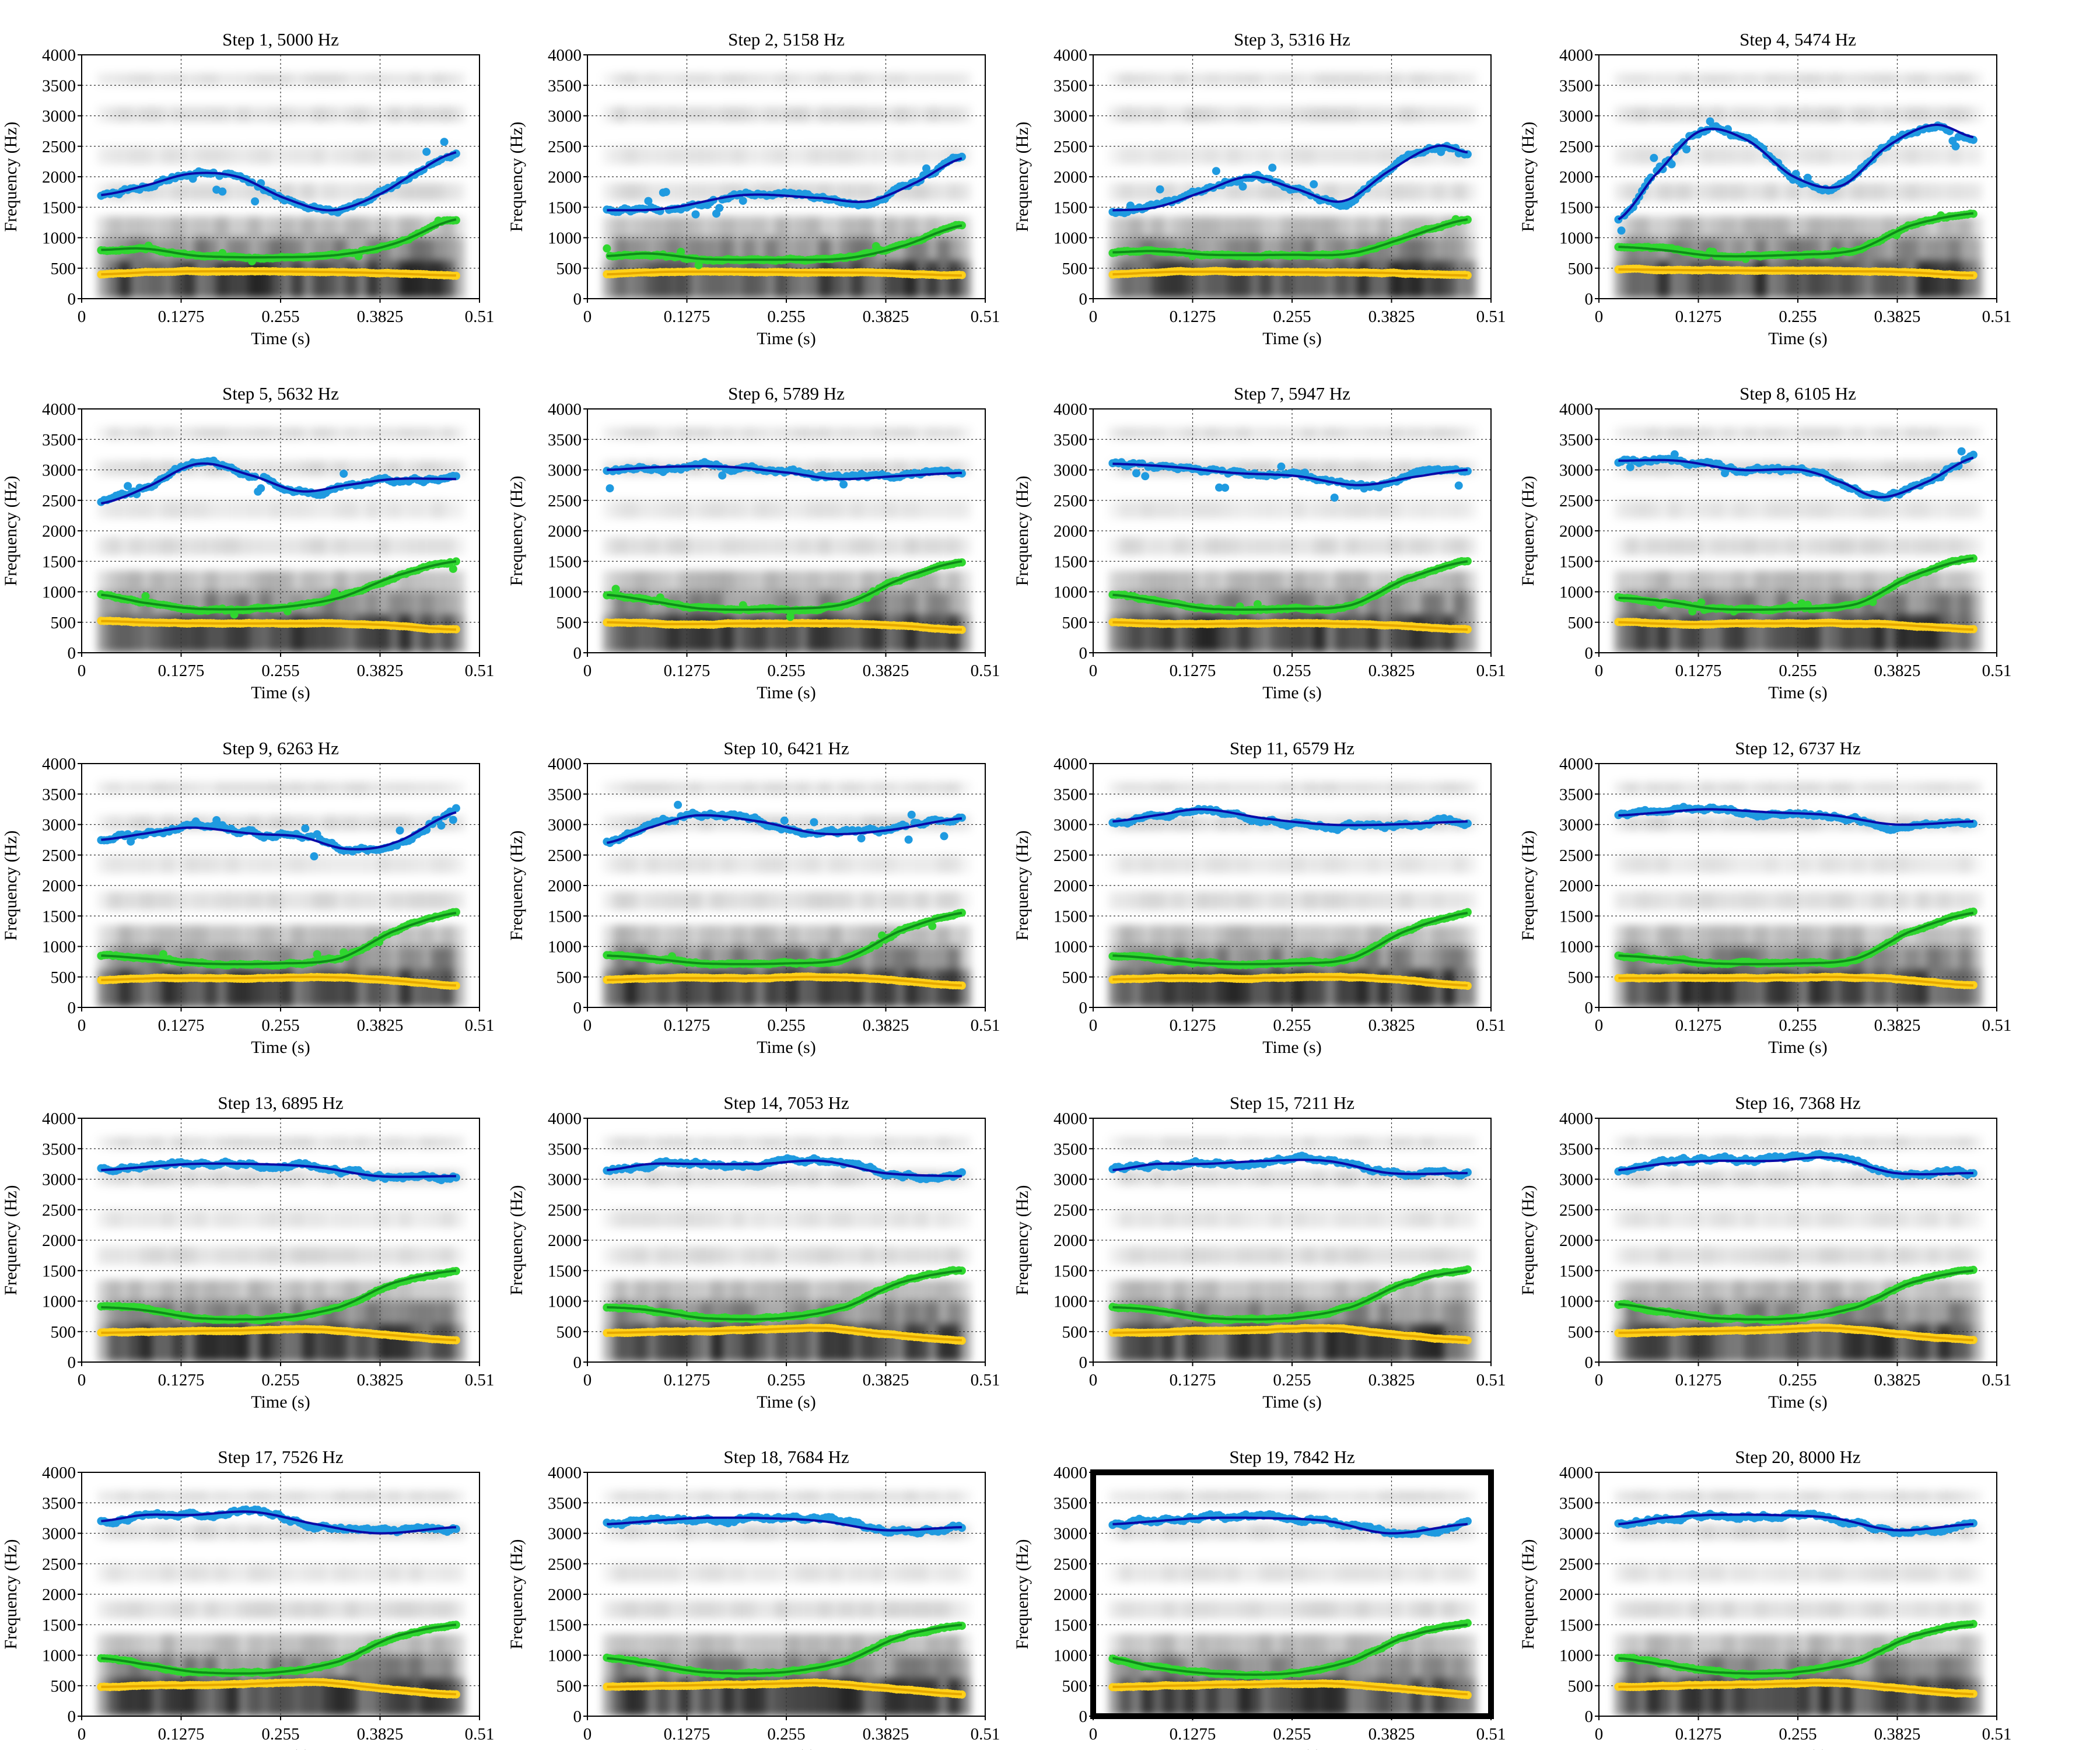  Describe the element at coordinates (565, 116) in the screenshot. I see `y-tick-label: 3000` at that location.